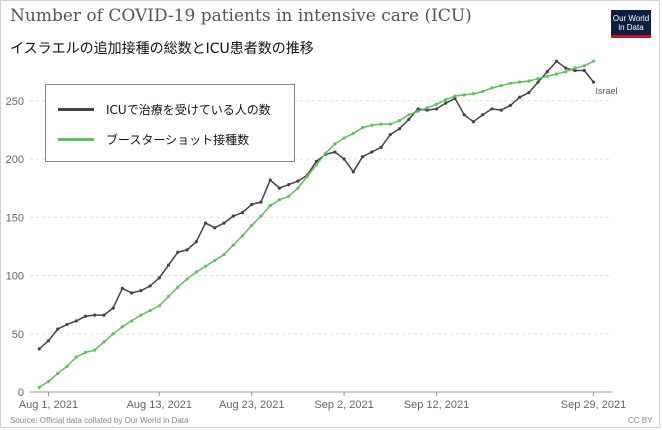  Describe the element at coordinates (178, 139) in the screenshot. I see `legend-label-booster: ブースターショット接種数` at that location.